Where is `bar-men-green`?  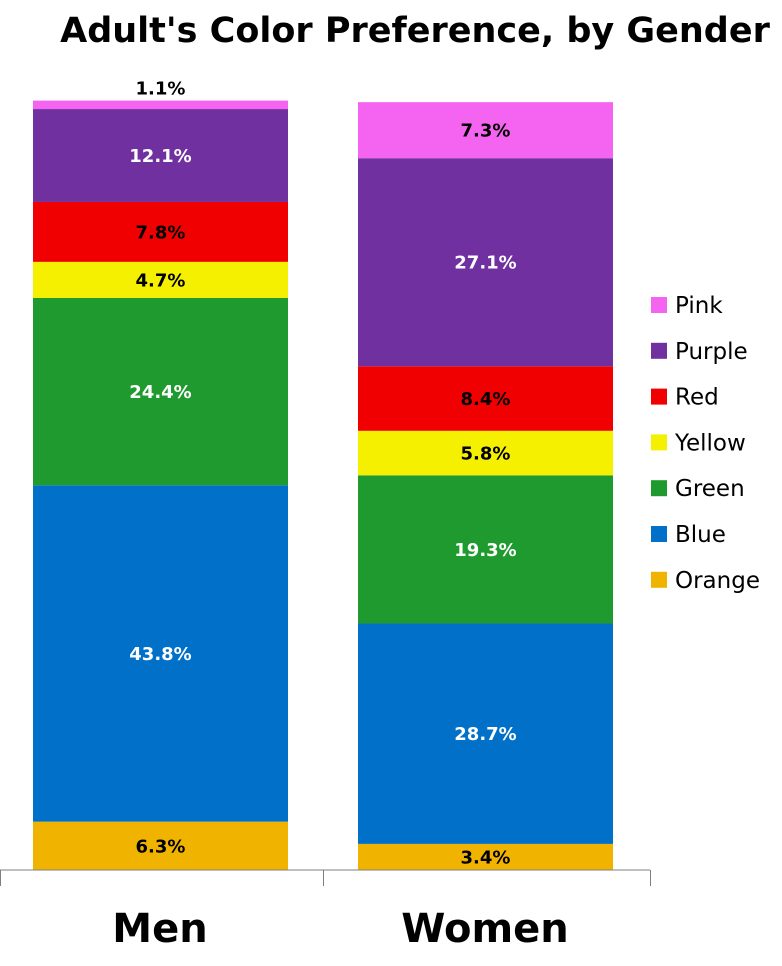 bar-men-green is located at coordinates (160, 391).